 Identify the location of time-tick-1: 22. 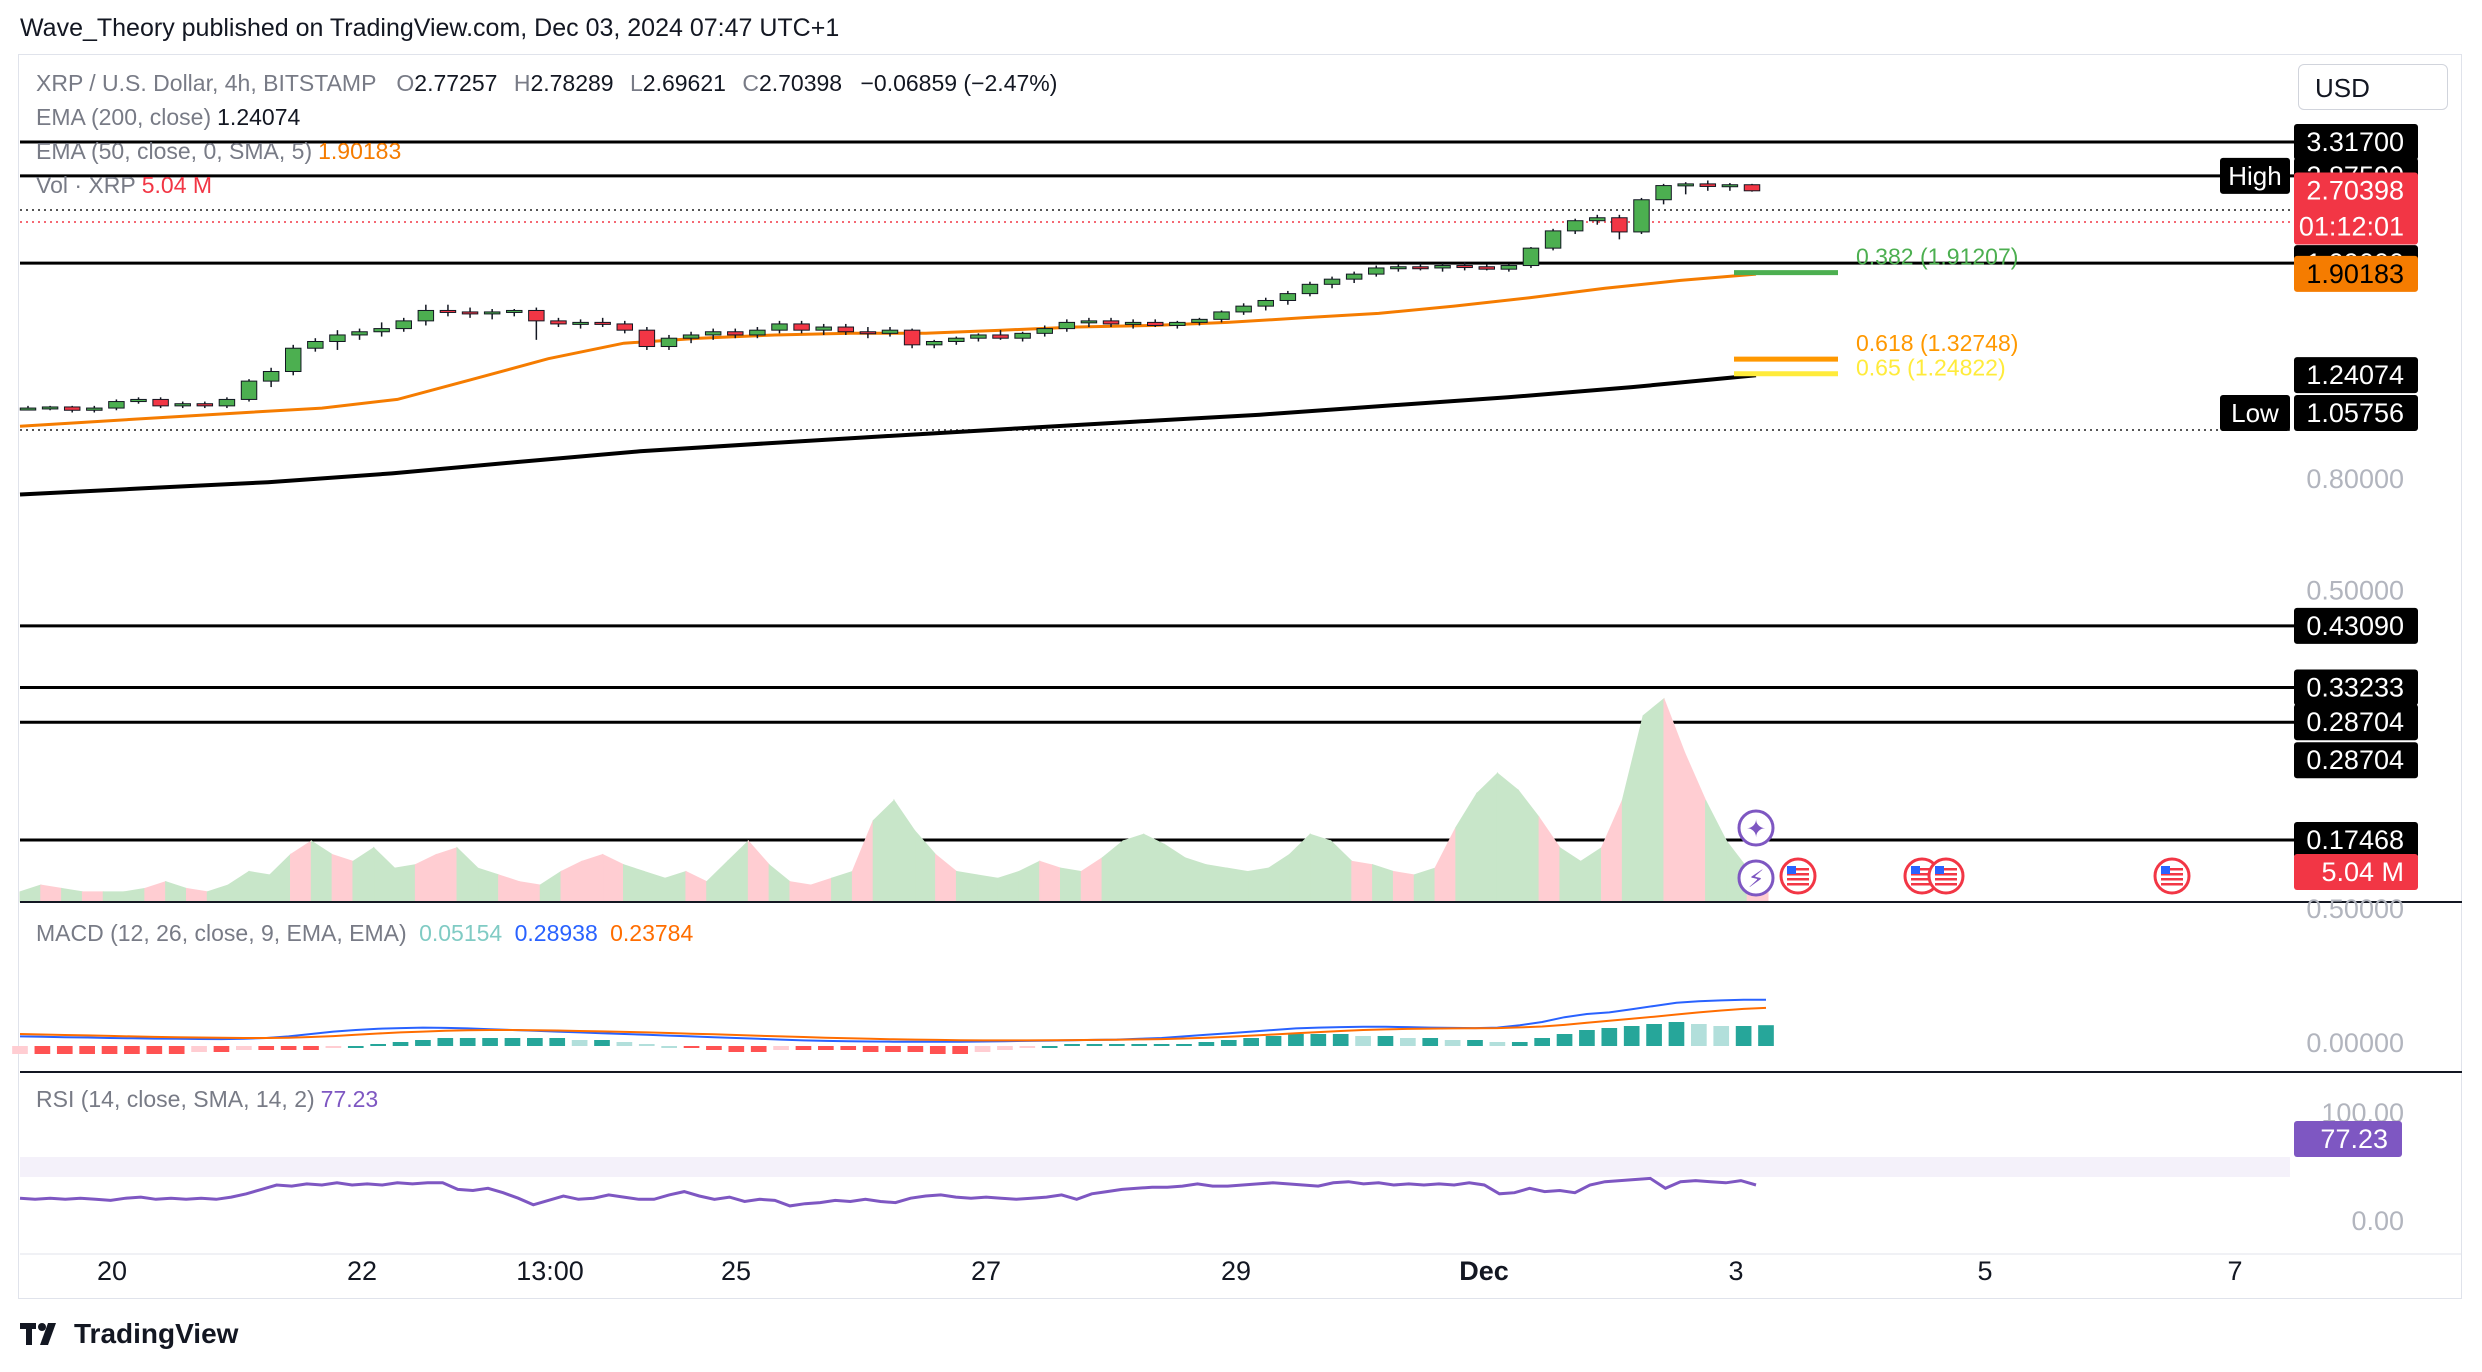
(362, 1271).